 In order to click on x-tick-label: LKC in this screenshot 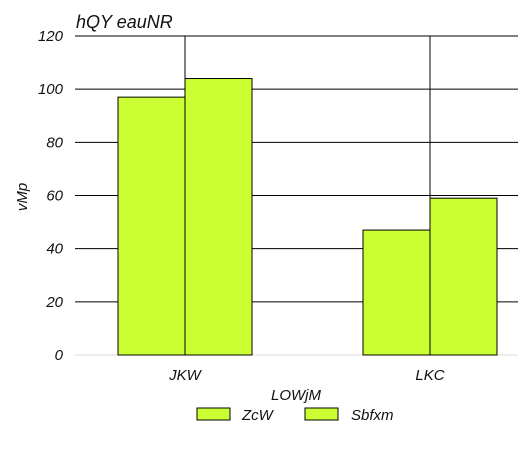, I will do `click(429, 375)`.